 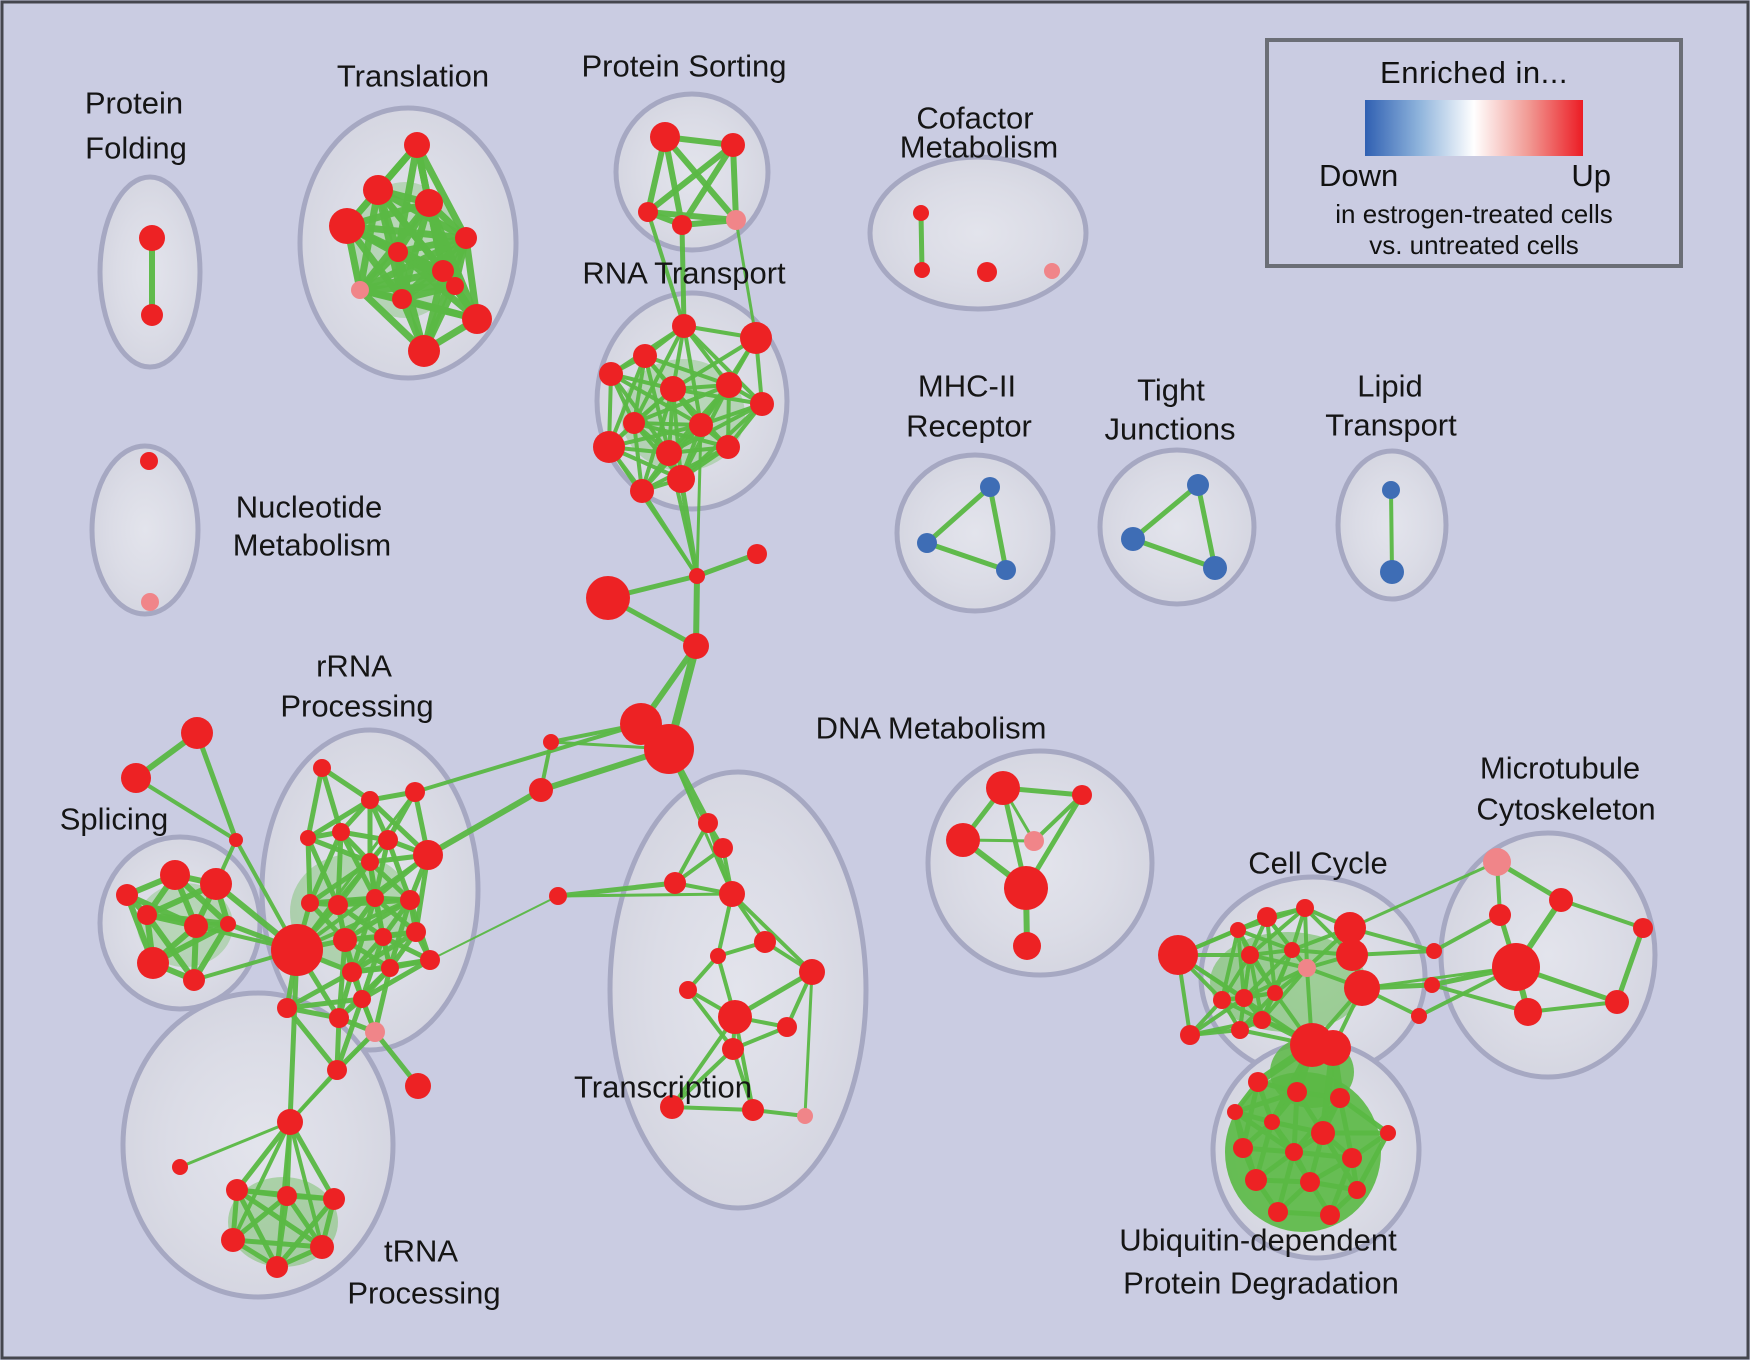 What do you see at coordinates (415, 792) in the screenshot?
I see `node-r3` at bounding box center [415, 792].